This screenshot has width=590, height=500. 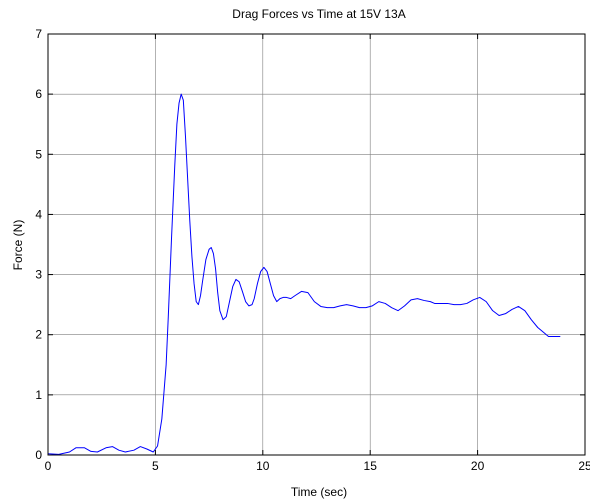 What do you see at coordinates (38, 154) in the screenshot?
I see `y-tick-label: 5` at bounding box center [38, 154].